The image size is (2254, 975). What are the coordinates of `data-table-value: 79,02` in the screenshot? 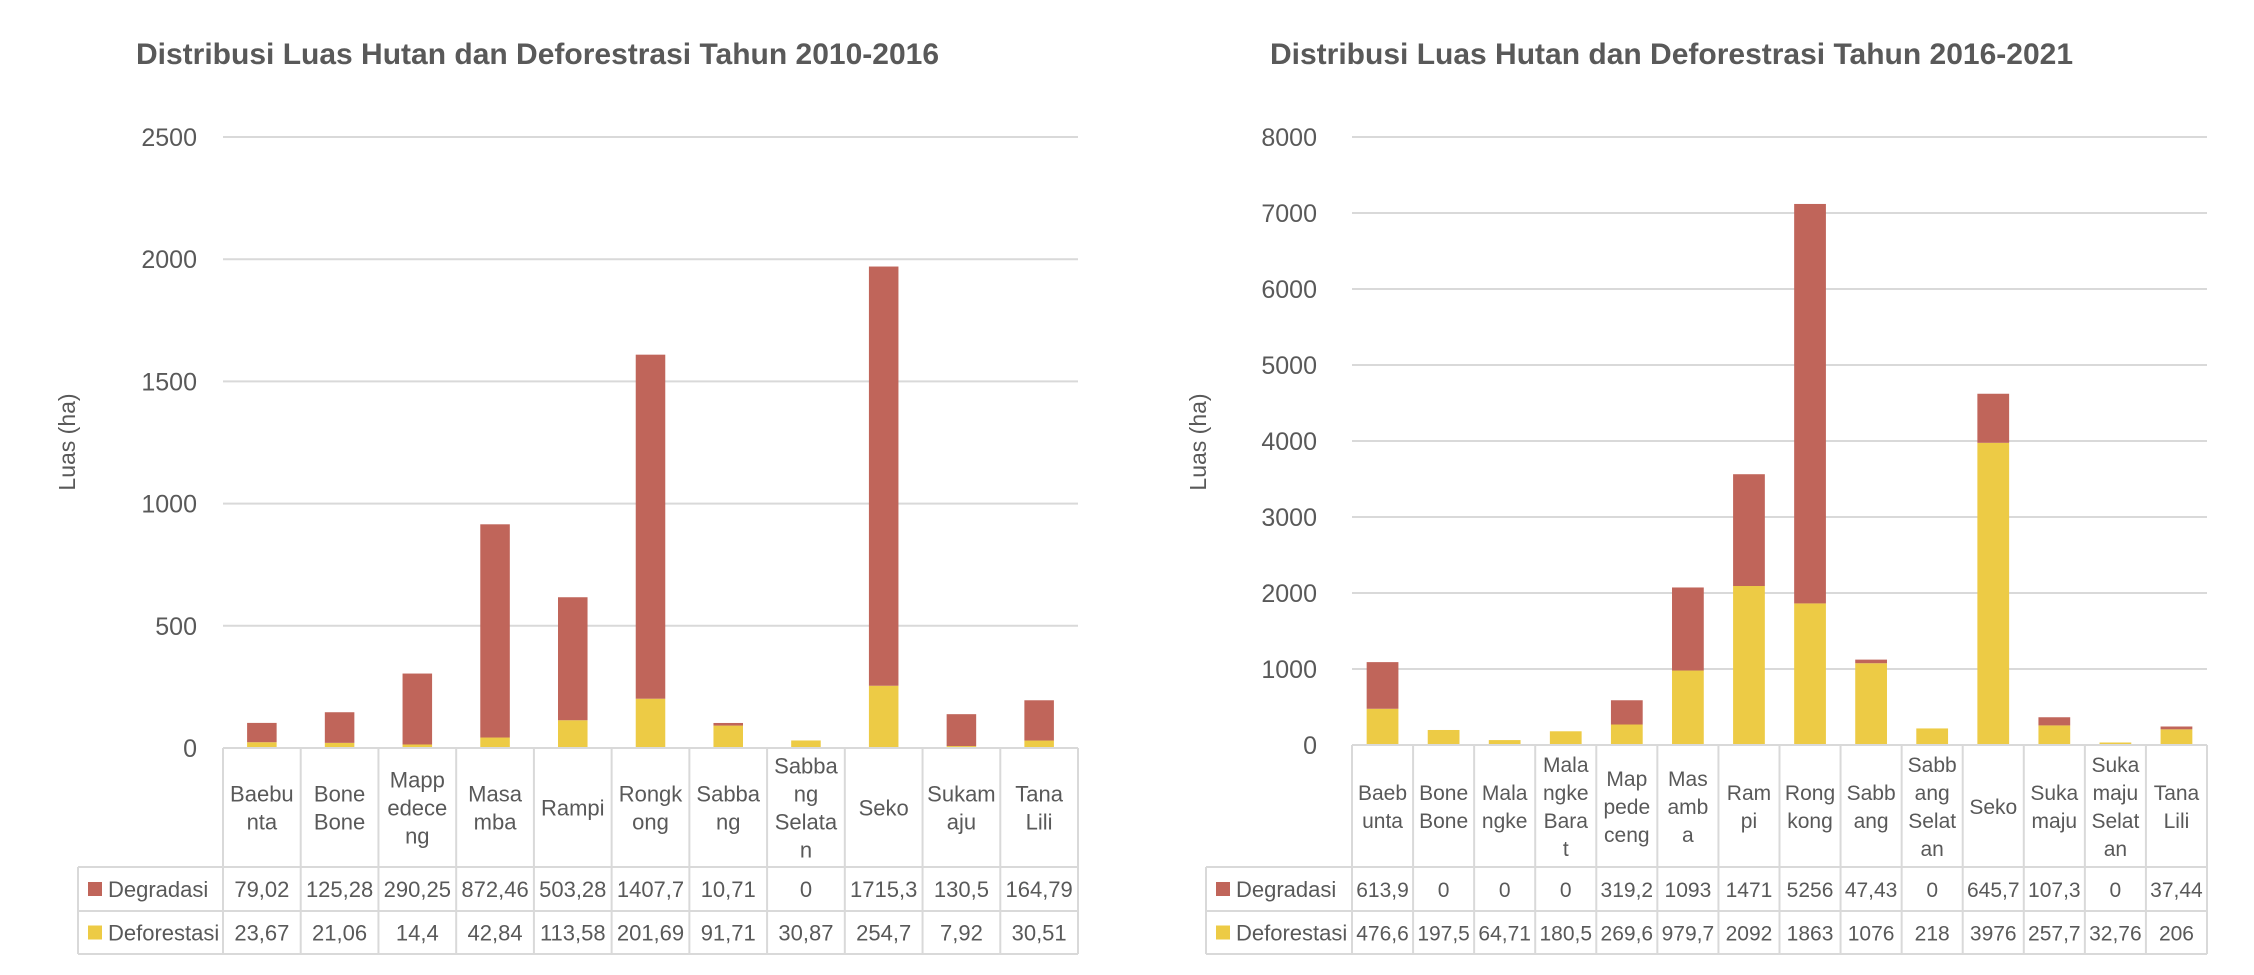 It's located at (261, 889).